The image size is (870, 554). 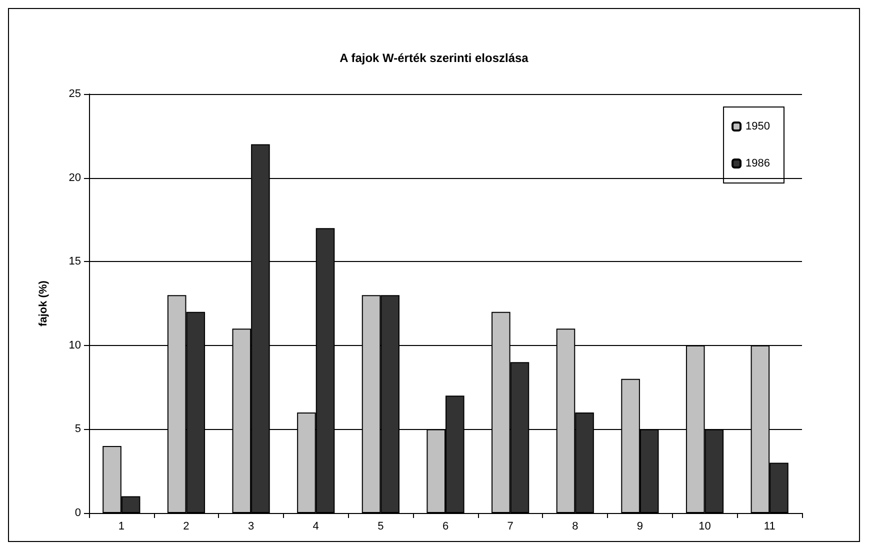 I want to click on legend-label: 1950, so click(x=758, y=126).